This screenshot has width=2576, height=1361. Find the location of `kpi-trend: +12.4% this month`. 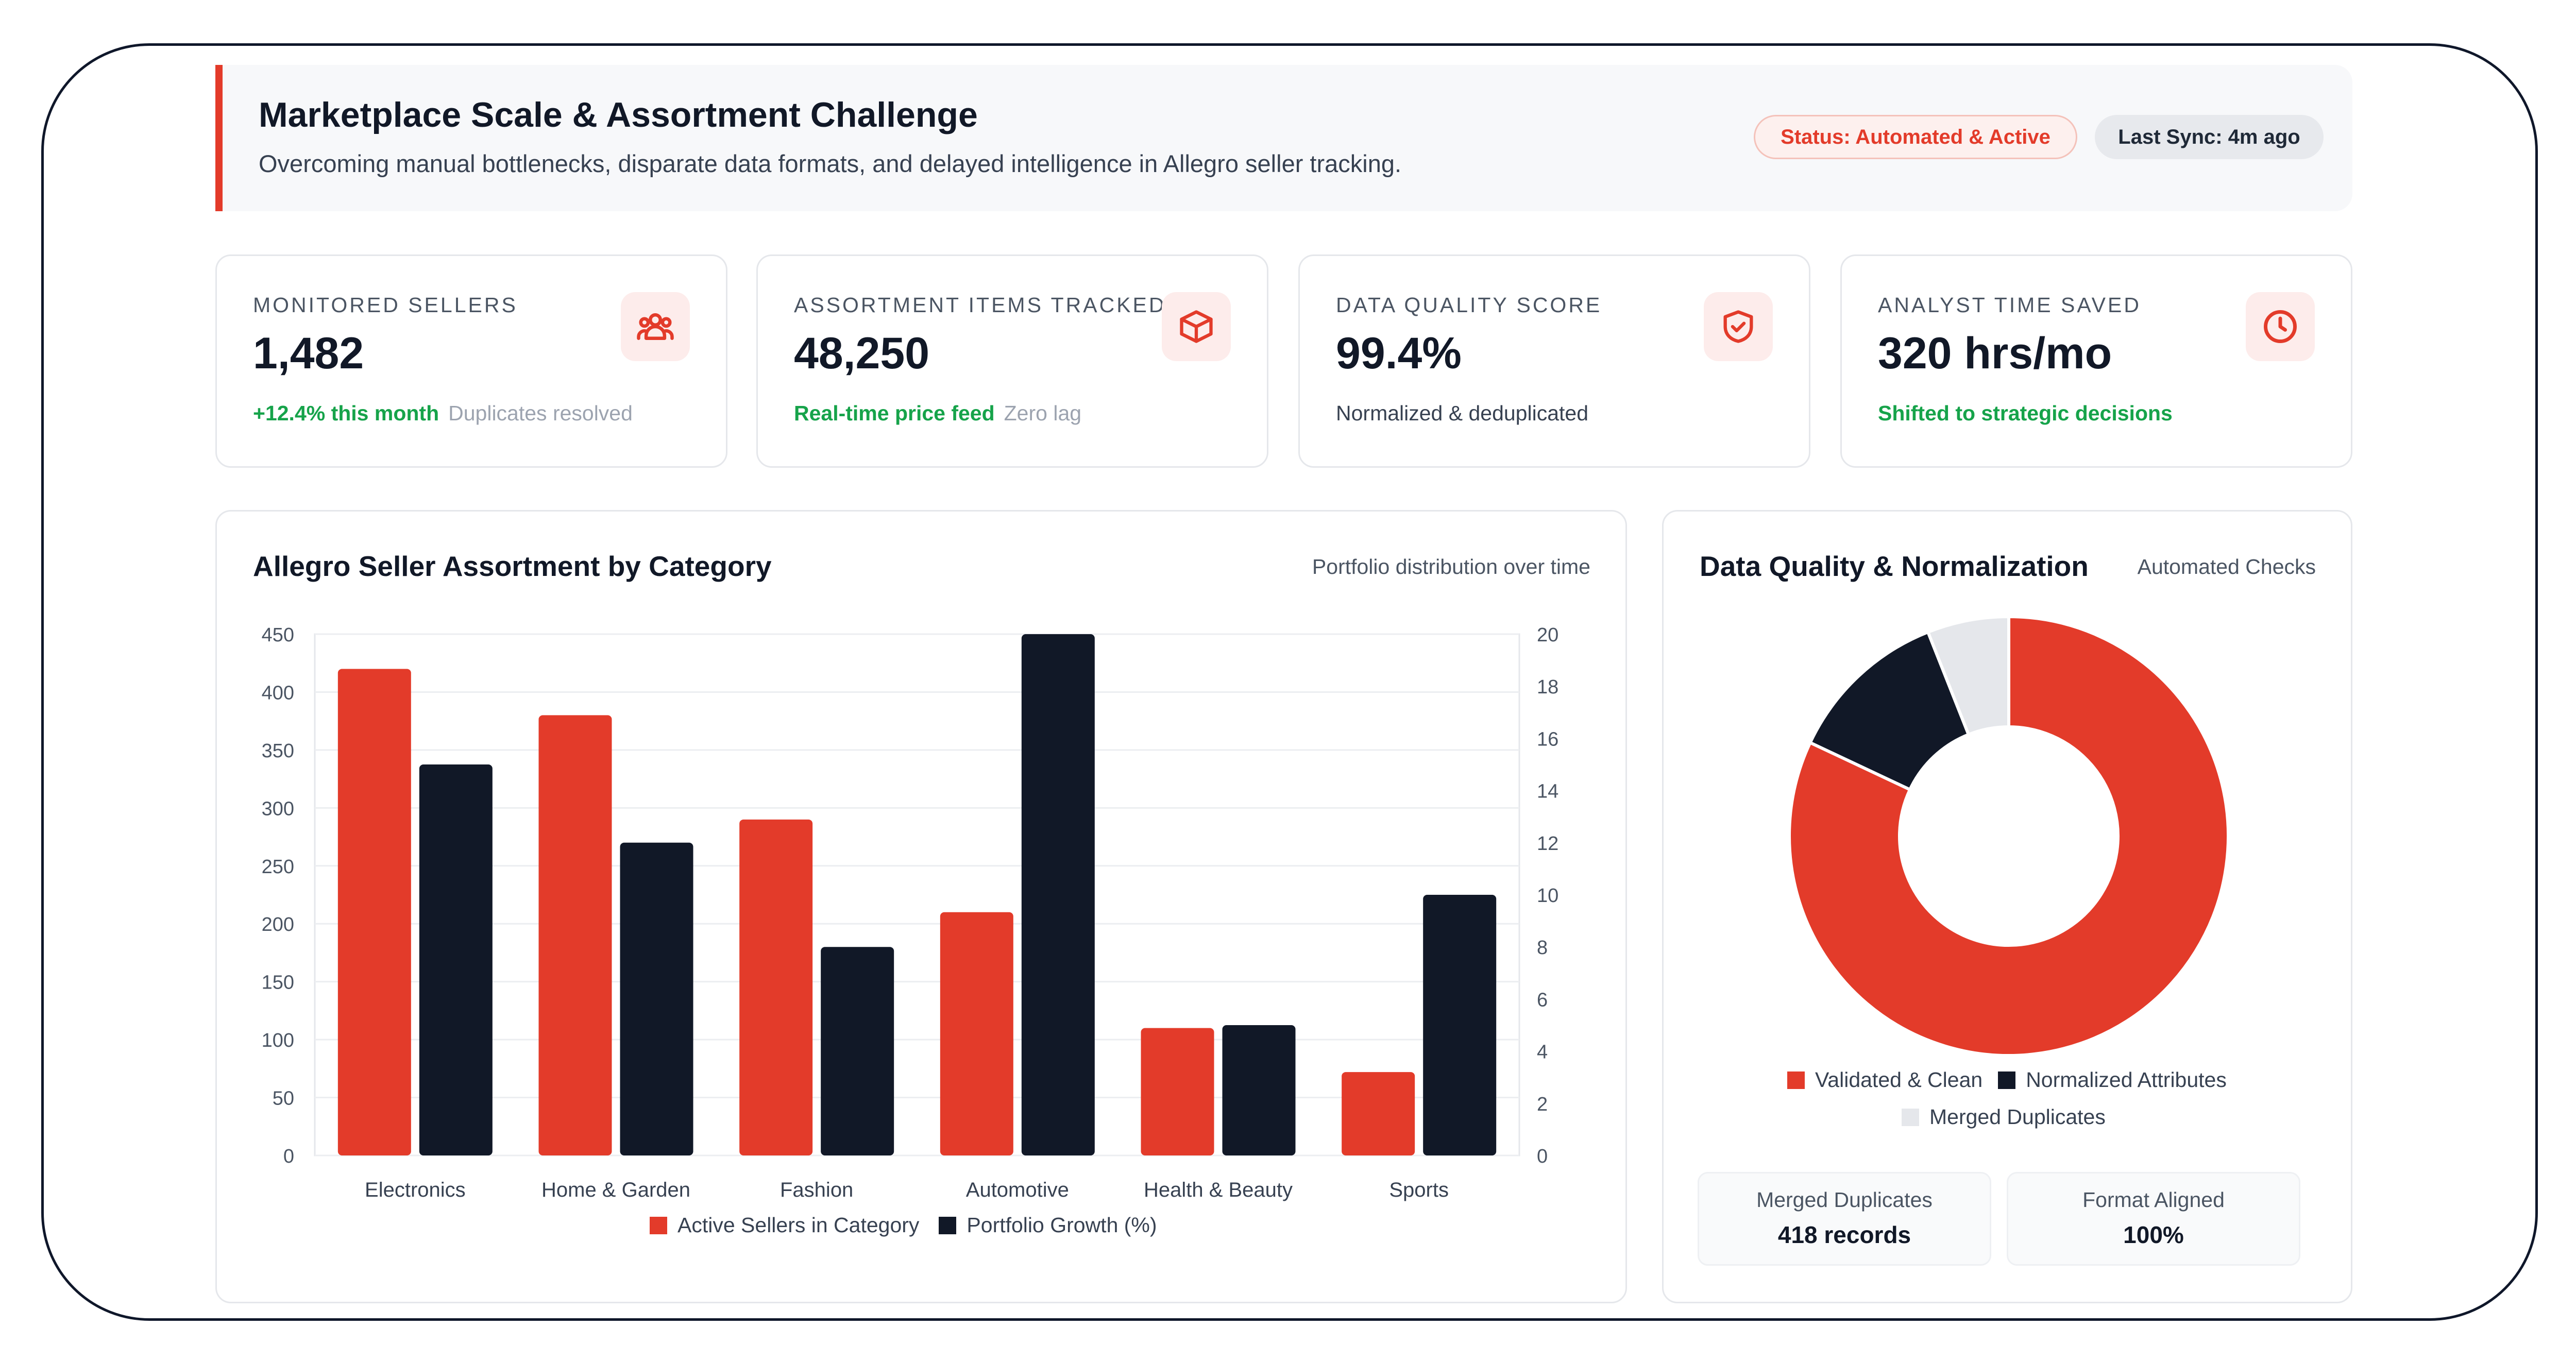

kpi-trend: +12.4% this month is located at coordinates (346, 413).